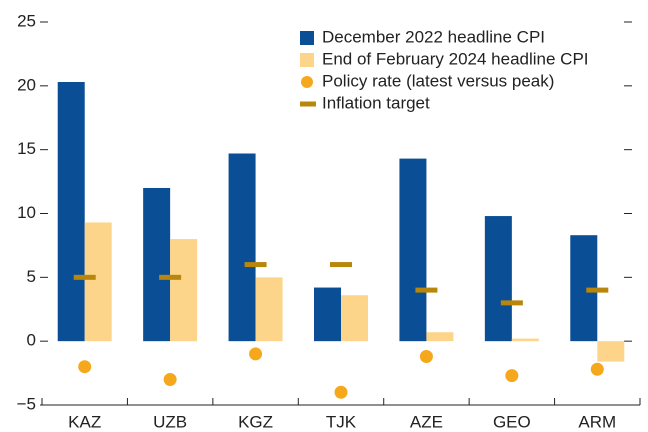  I want to click on legend-label: Policy rate (latest versus peak), so click(438, 80).